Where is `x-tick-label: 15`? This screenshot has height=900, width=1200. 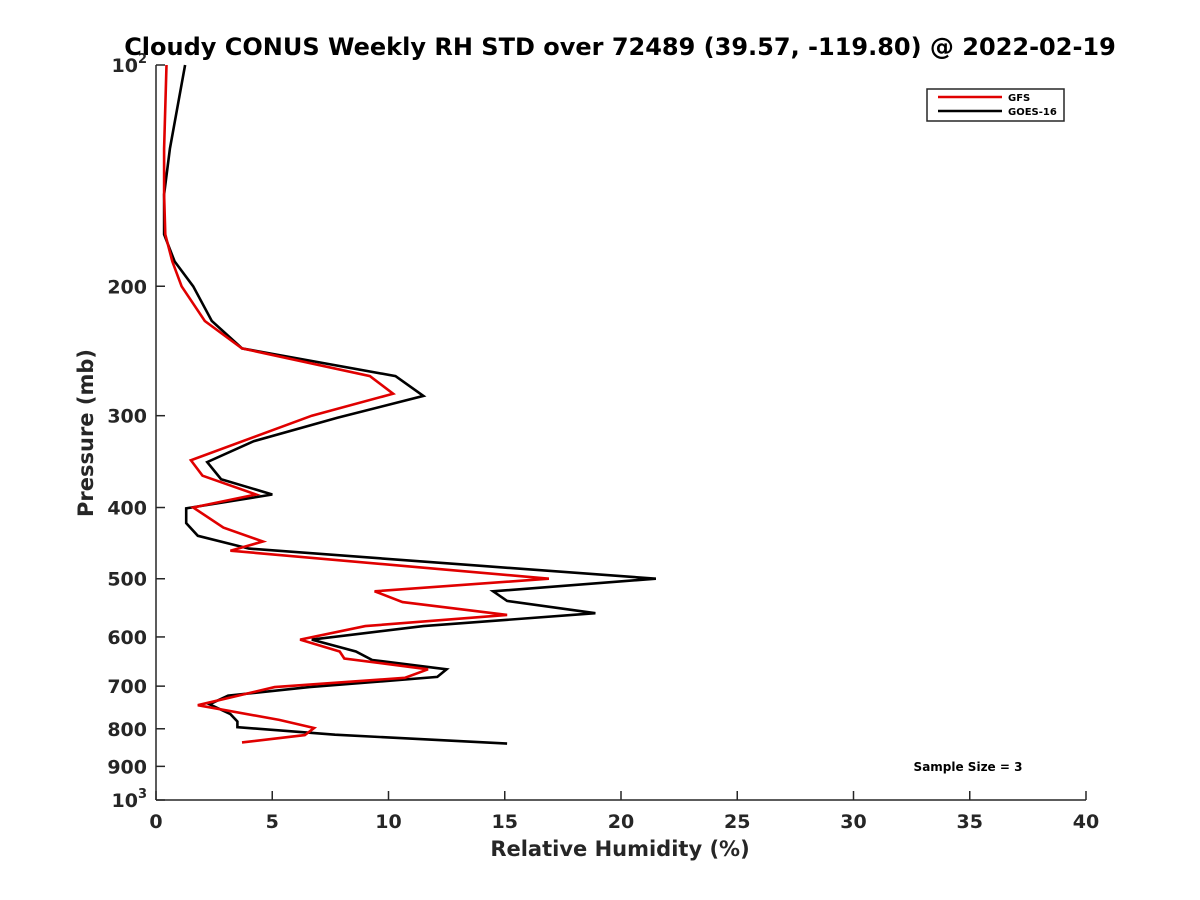 x-tick-label: 15 is located at coordinates (505, 822).